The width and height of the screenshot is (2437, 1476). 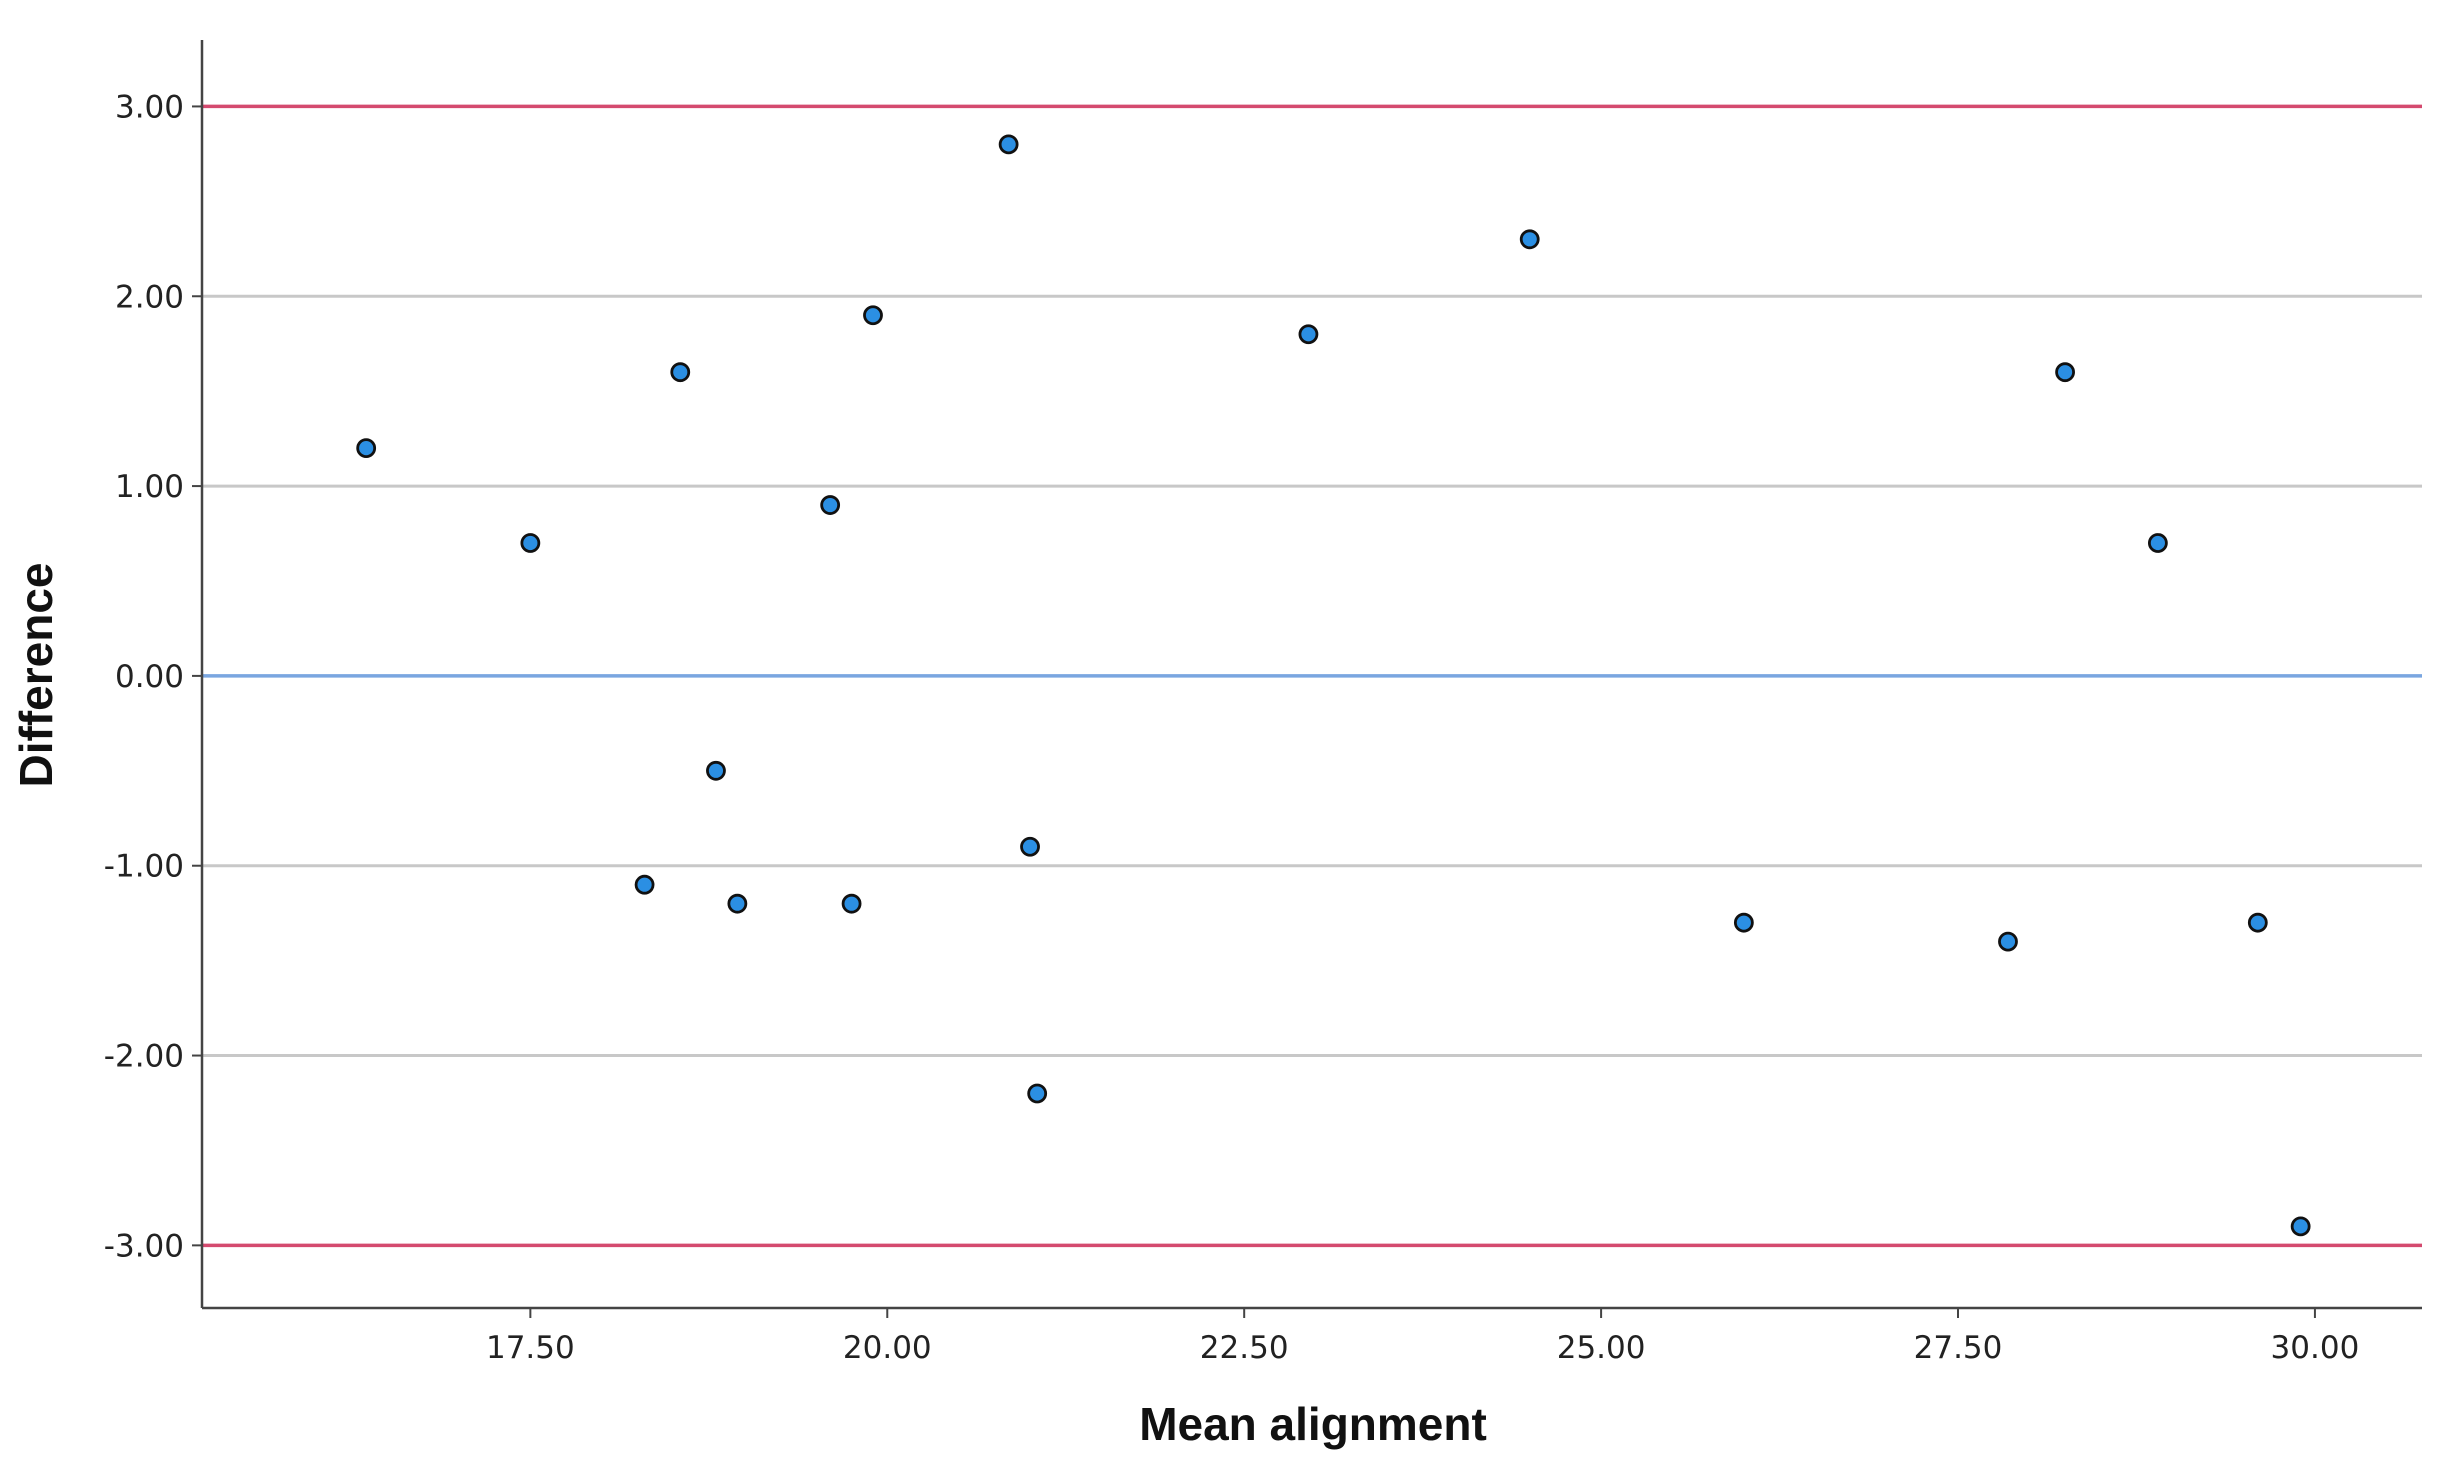 I want to click on y-tick-labels: 3.00 2.00 1.00 0.00 -1.00 -2.00 -3.00, so click(x=144, y=676).